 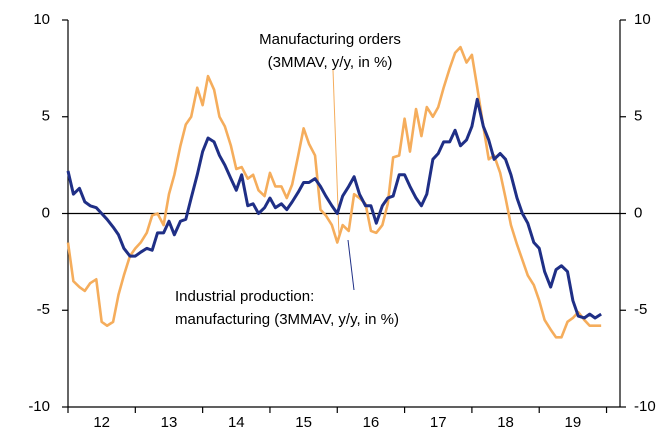 I want to click on x-tick-label: 12, so click(x=101, y=422).